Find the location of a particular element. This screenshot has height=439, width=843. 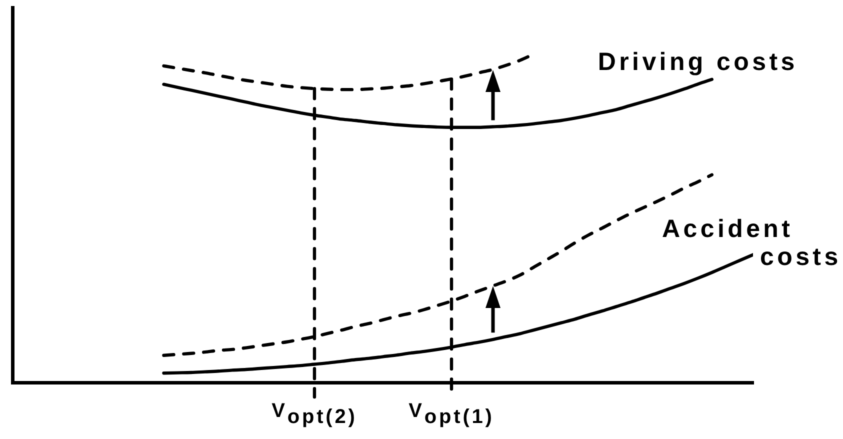

series-label: Accident costs is located at coordinates (752, 242).